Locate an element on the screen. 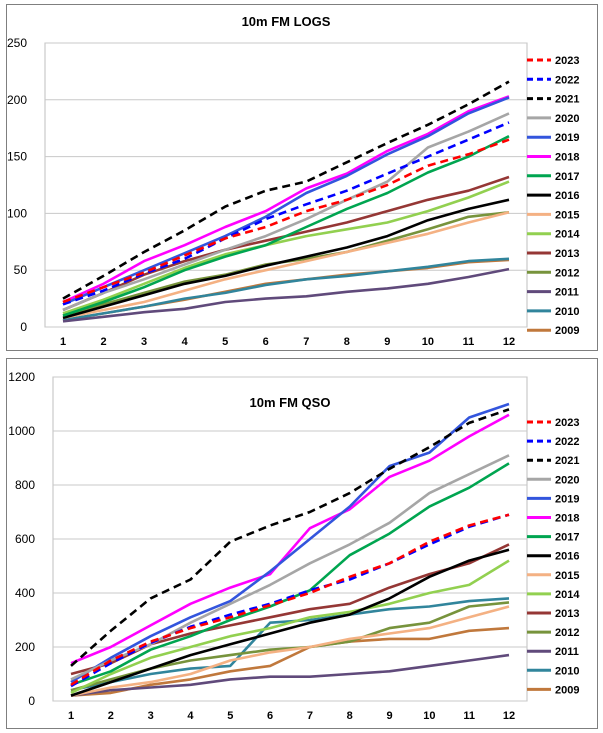  y-tick-label: 1200 is located at coordinates (21, 377).